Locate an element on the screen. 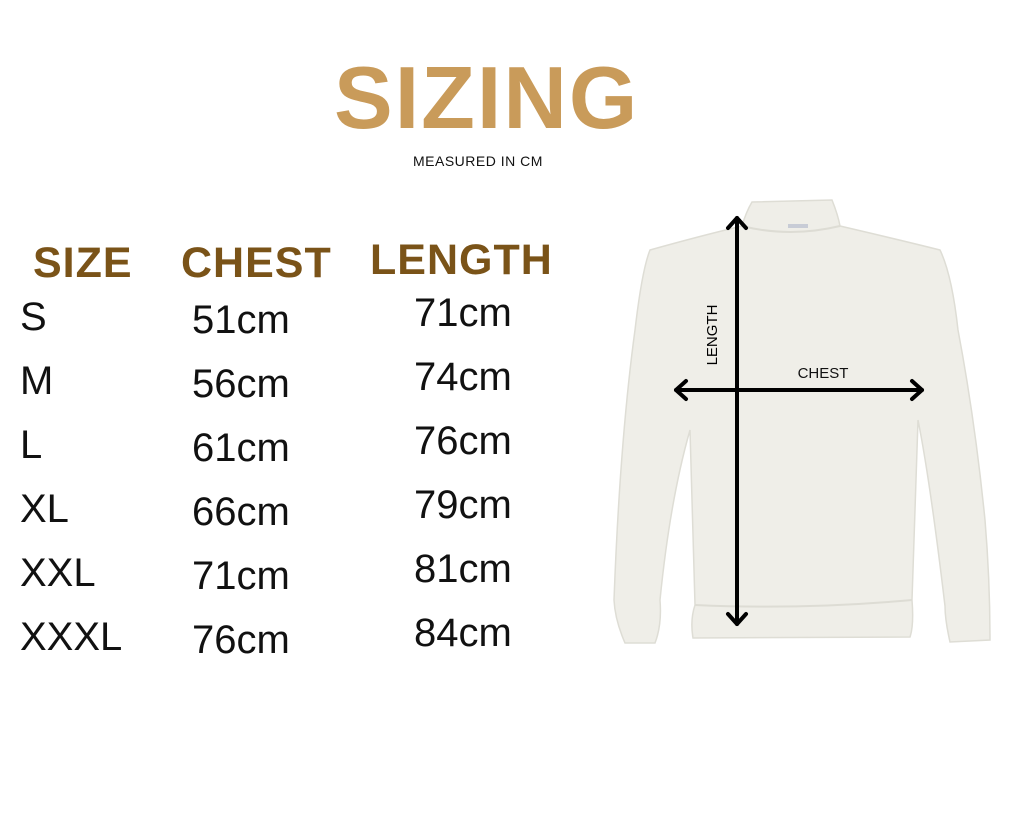 The width and height of the screenshot is (1028, 816). cell-chest: 76cm is located at coordinates (241, 640).